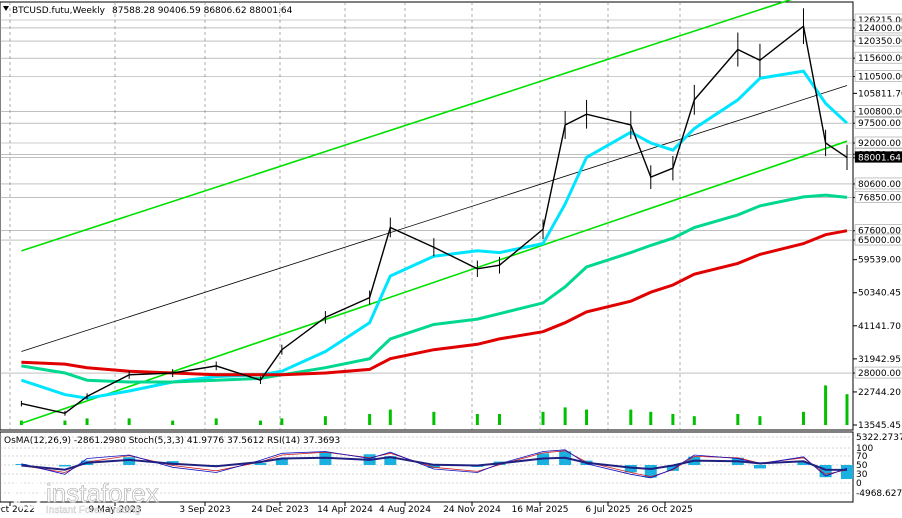 This screenshot has height=518, width=902. Describe the element at coordinates (6, 8) in the screenshot. I see `collapse-triangle-icon` at that location.